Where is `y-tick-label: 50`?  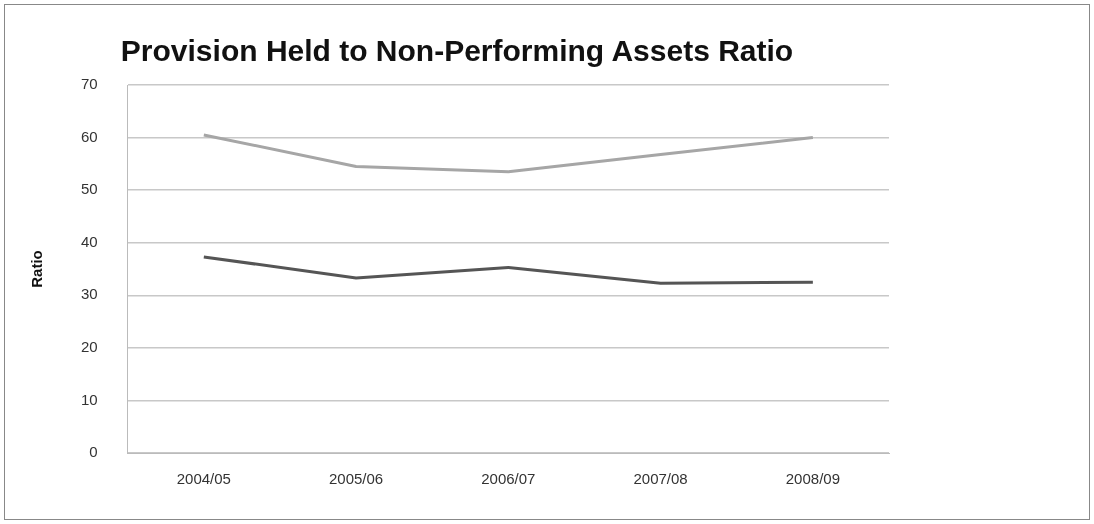 y-tick-label: 50 is located at coordinates (89, 189).